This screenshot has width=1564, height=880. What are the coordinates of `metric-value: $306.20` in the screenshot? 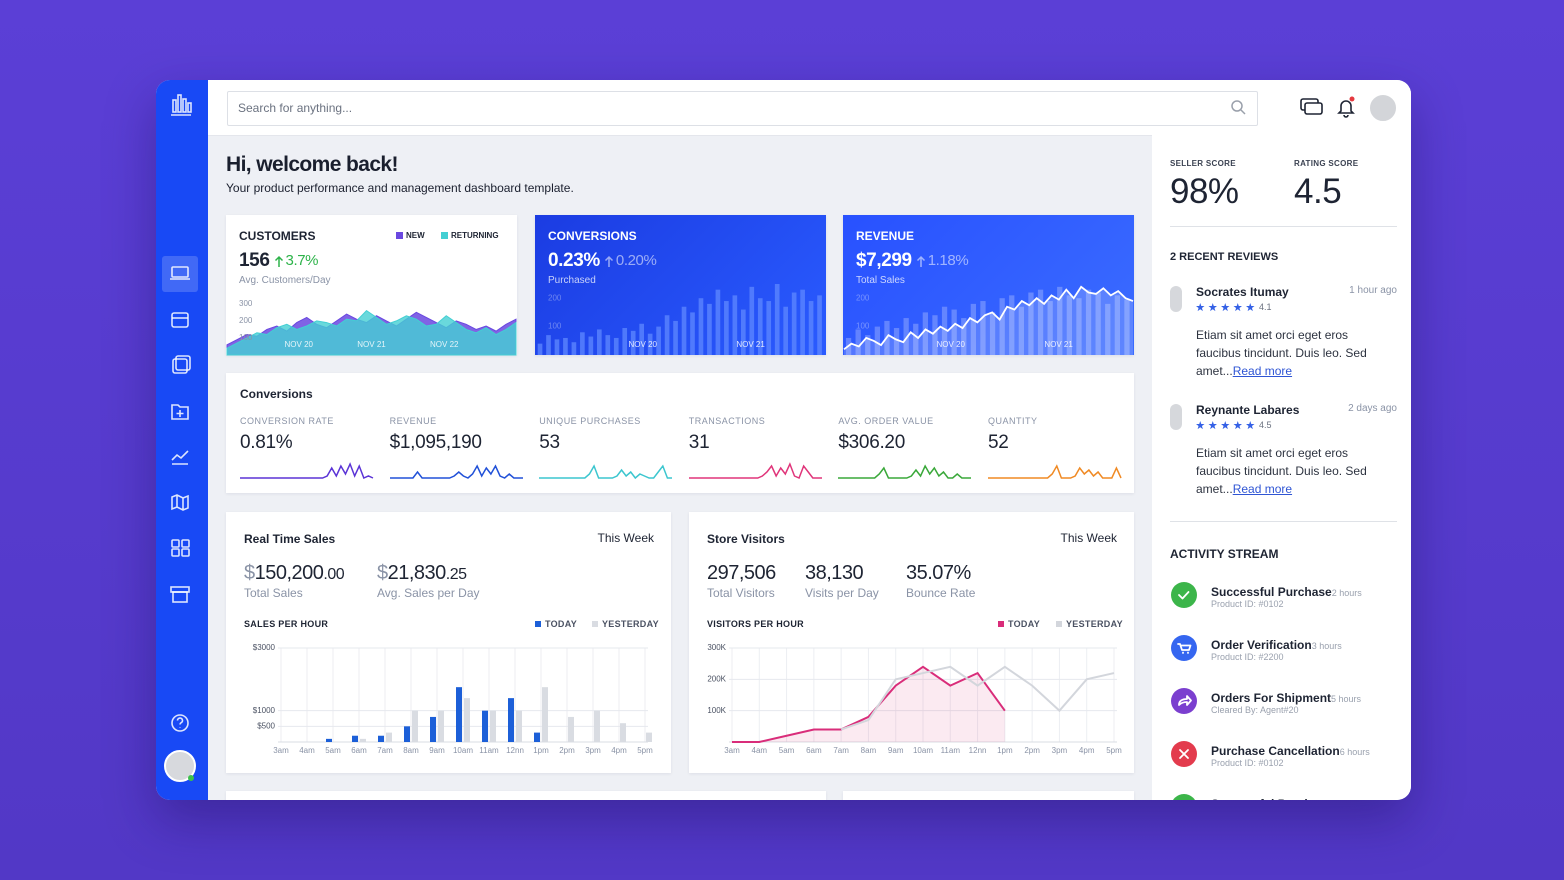 It's located at (871, 442).